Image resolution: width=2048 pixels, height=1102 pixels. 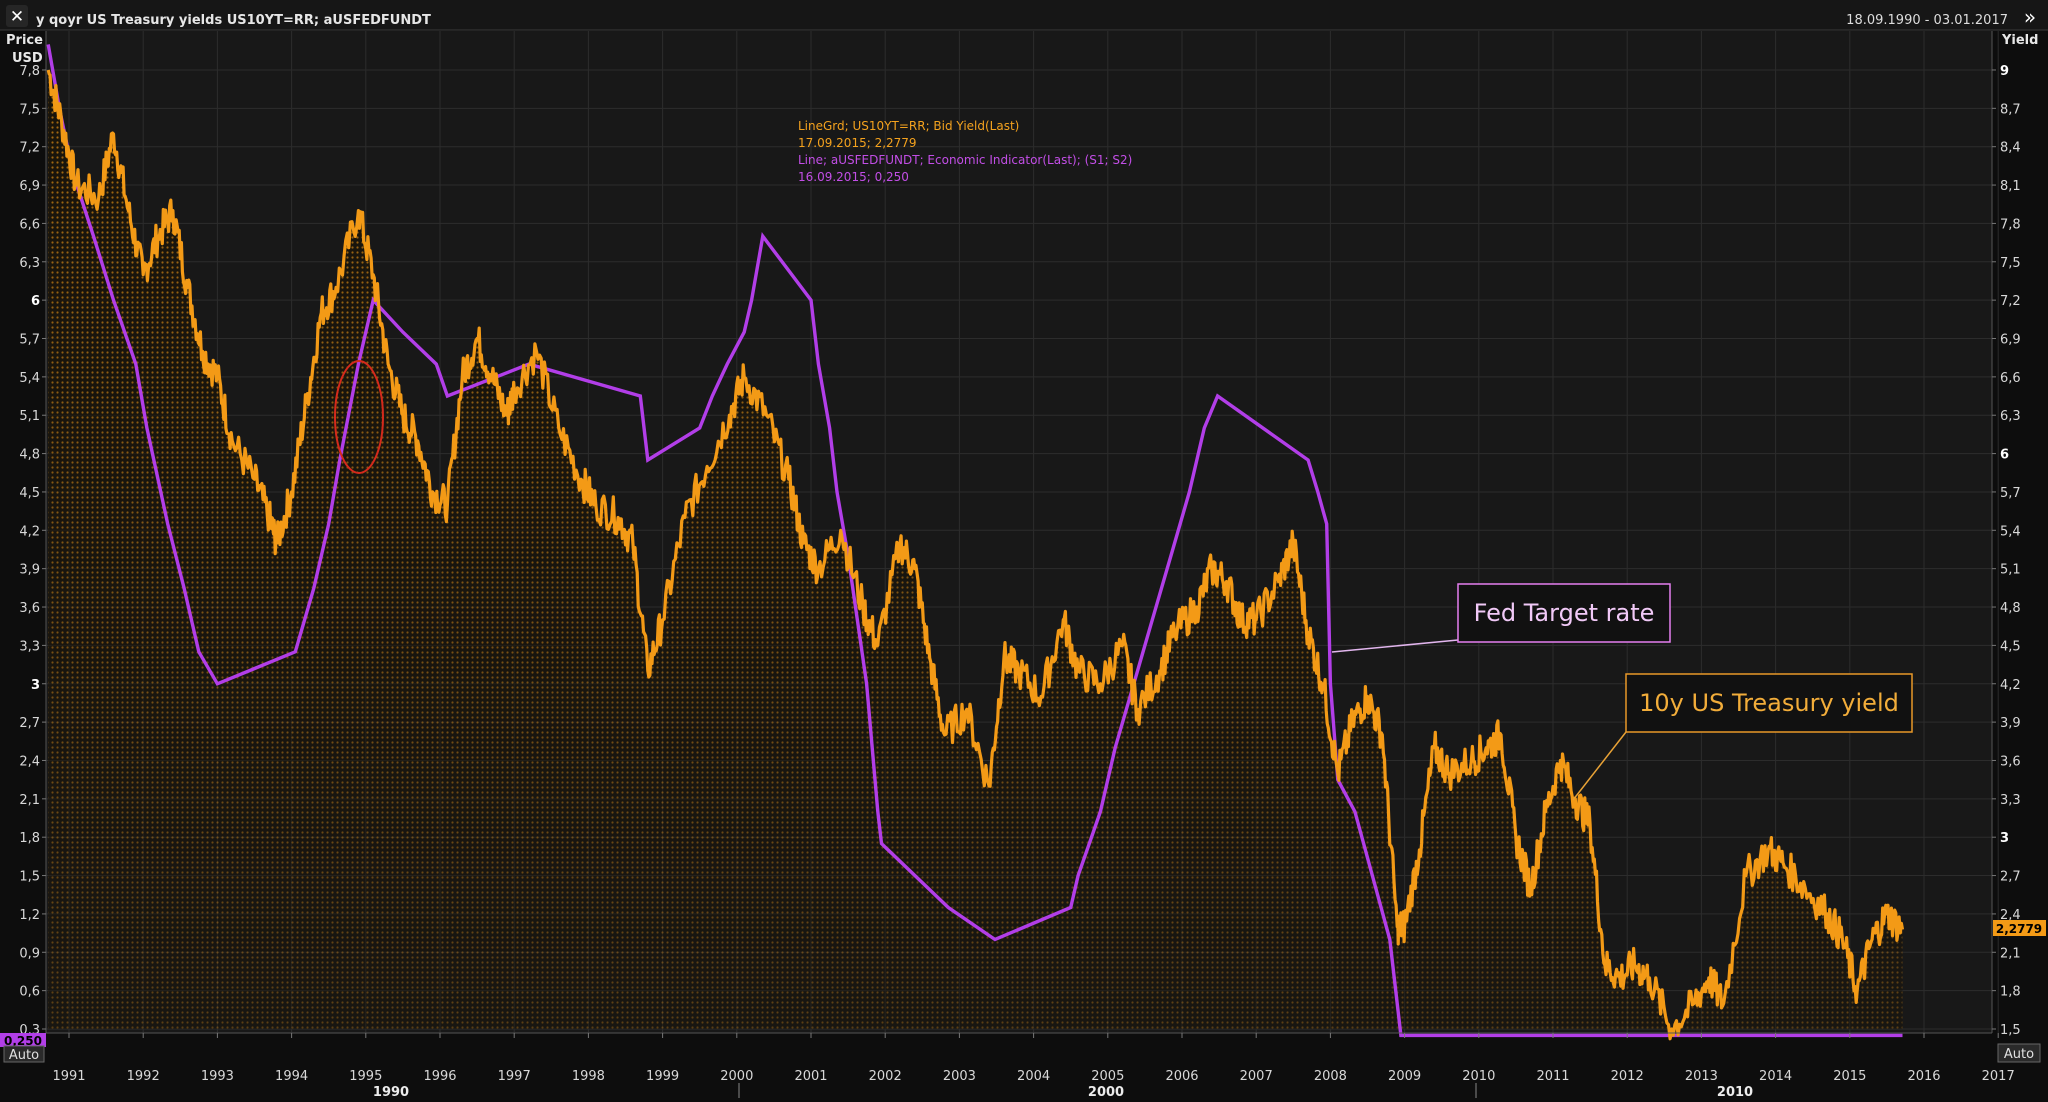 I want to click on right-tick-label: 7,2, so click(x=2010, y=301).